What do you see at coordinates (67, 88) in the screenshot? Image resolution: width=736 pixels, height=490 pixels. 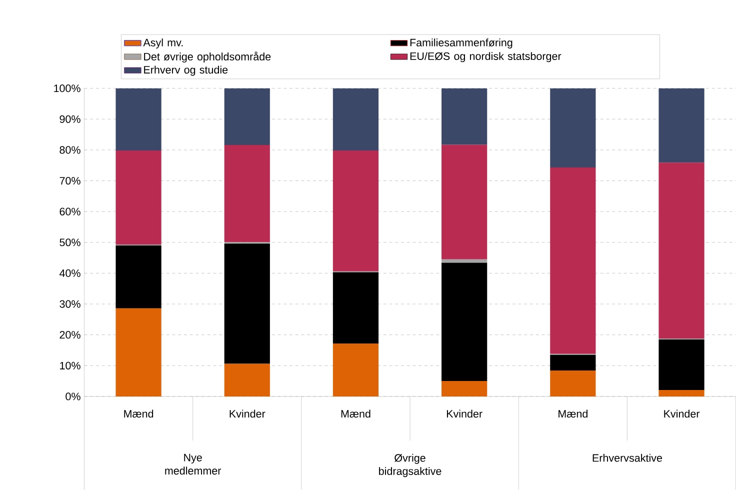 I see `y-tick-label: 100%` at bounding box center [67, 88].